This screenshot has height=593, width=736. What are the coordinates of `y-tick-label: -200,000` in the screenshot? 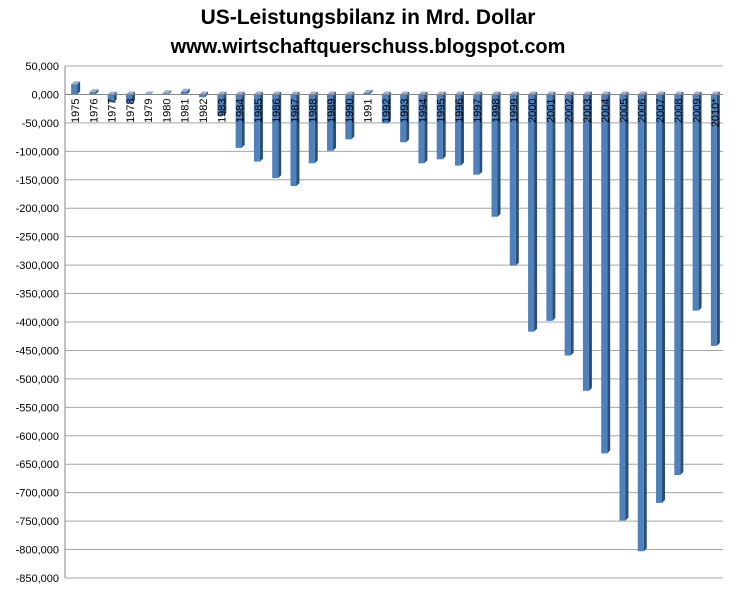 It's located at (37, 209).